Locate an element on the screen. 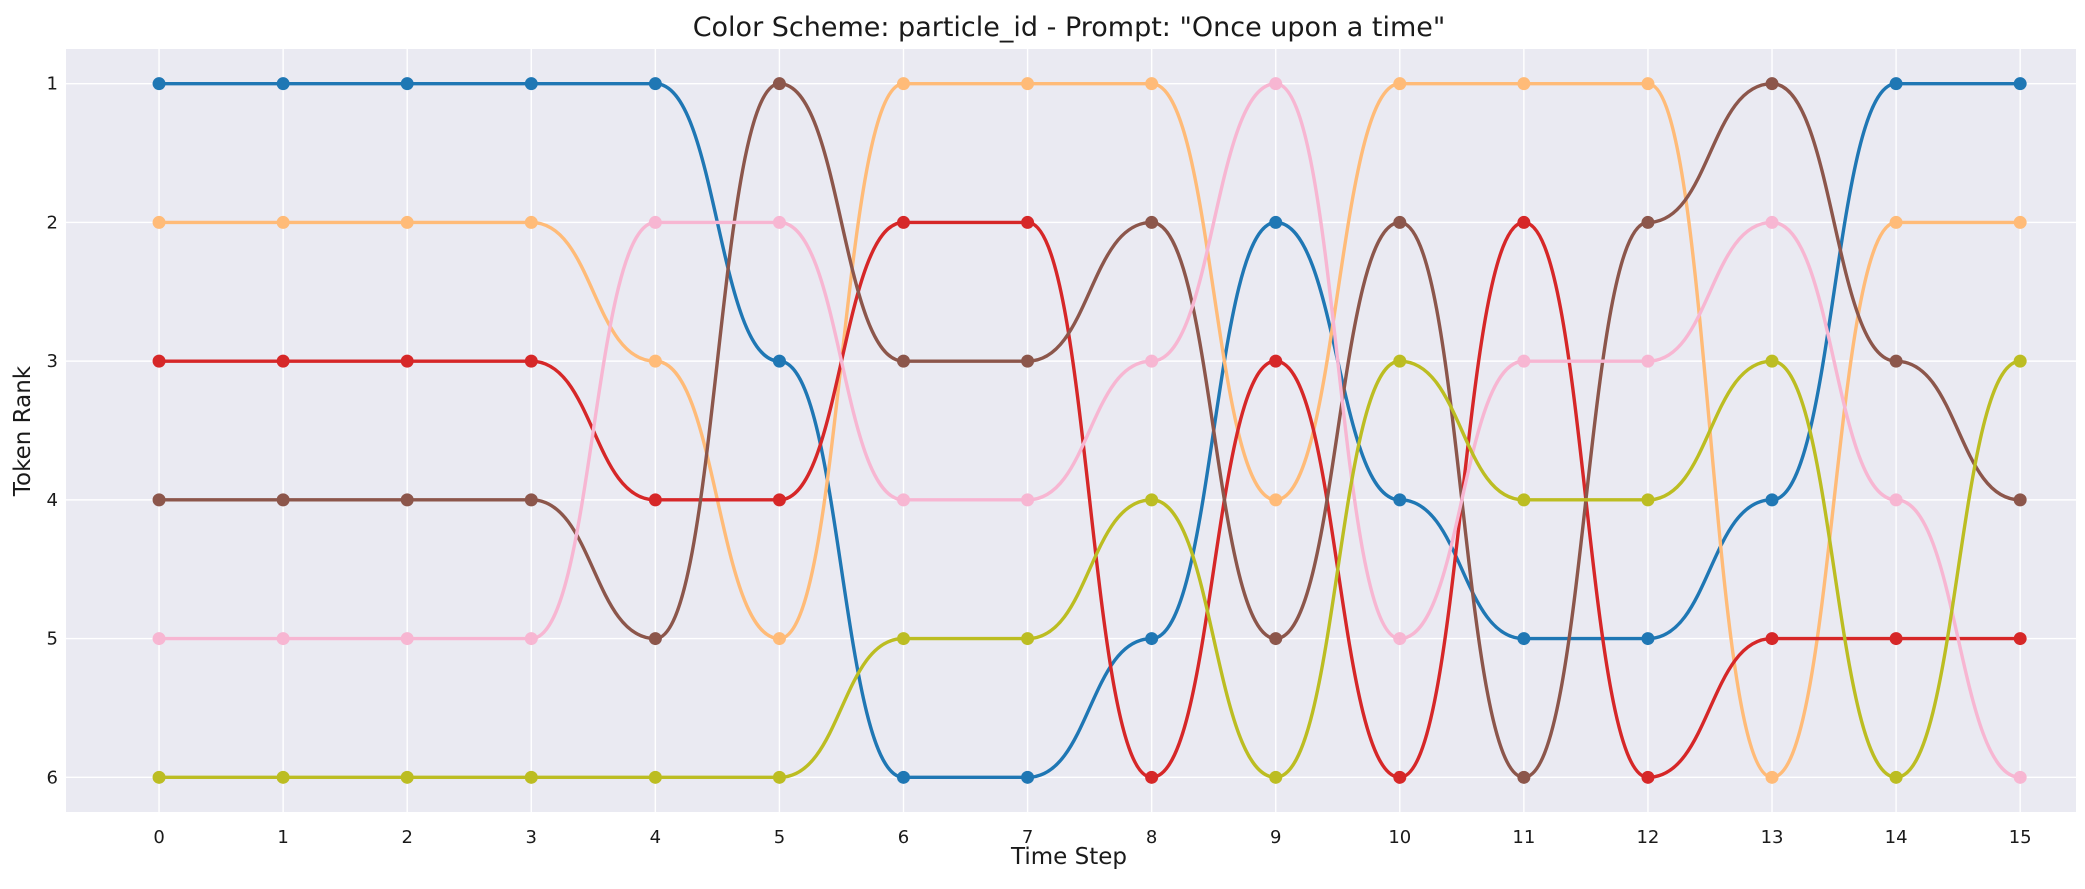 The height and width of the screenshot is (889, 2085). x-tick-label: 3 is located at coordinates (531, 837).